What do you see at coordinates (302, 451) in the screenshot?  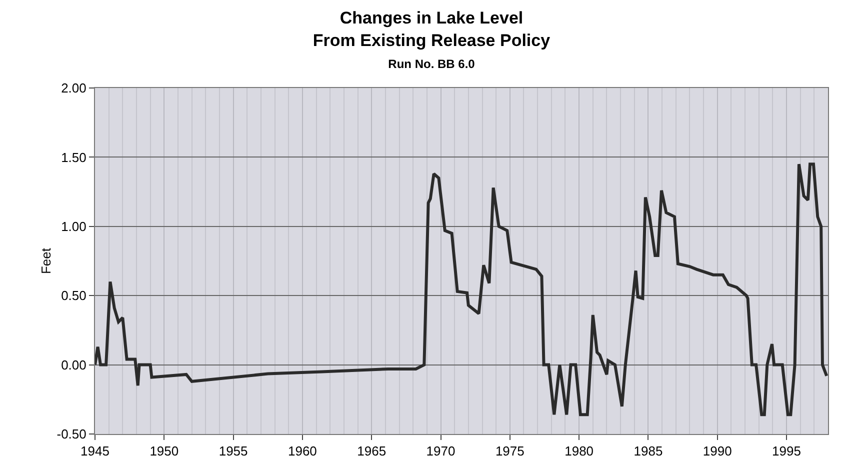 I see `x-tick-label: 1960` at bounding box center [302, 451].